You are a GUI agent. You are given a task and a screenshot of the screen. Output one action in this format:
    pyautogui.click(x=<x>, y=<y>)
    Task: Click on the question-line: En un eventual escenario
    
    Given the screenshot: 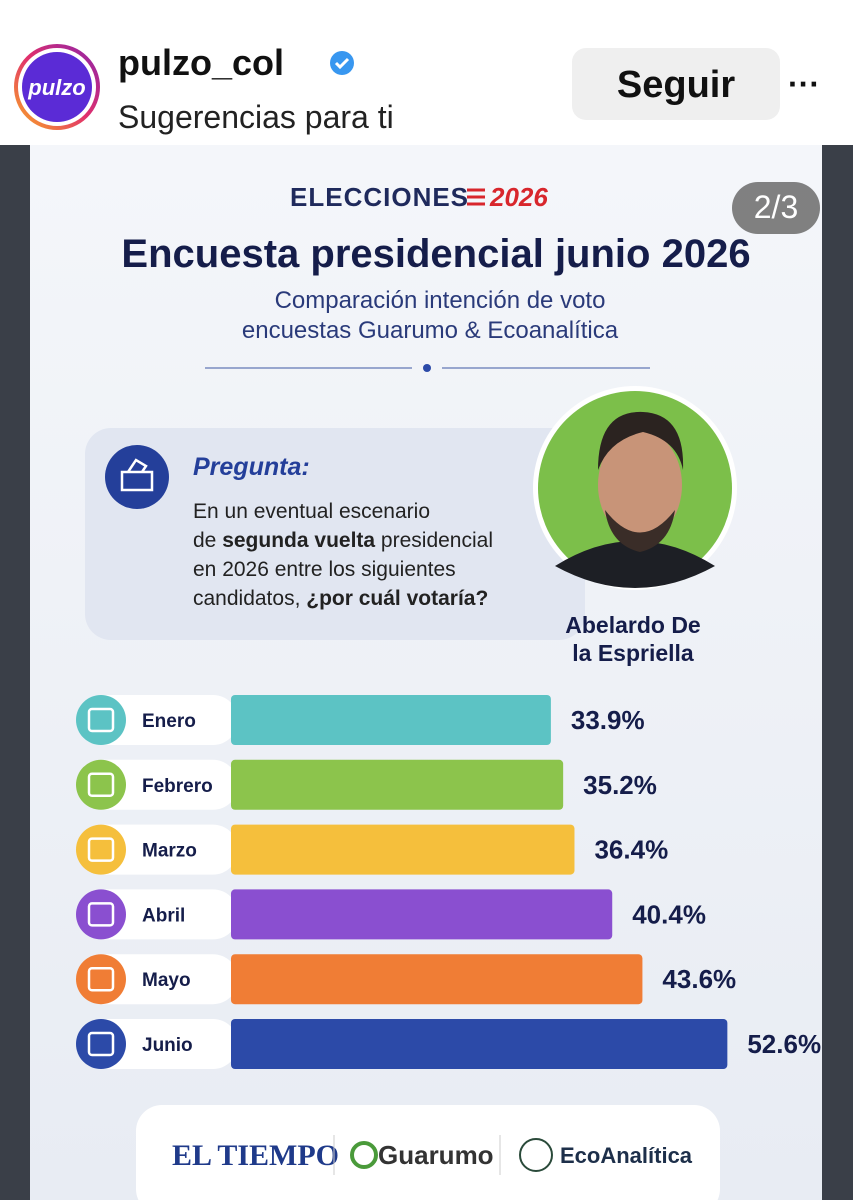 What is the action you would take?
    pyautogui.click(x=311, y=511)
    